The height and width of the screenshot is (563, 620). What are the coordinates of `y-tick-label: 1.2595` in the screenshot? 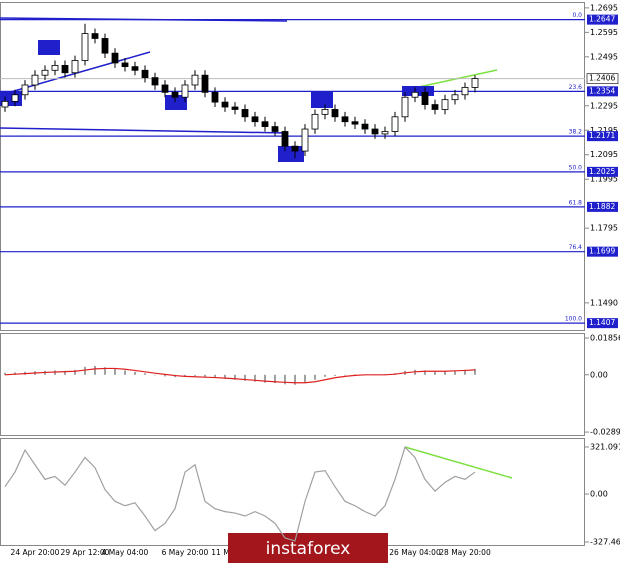 It's located at (604, 32).